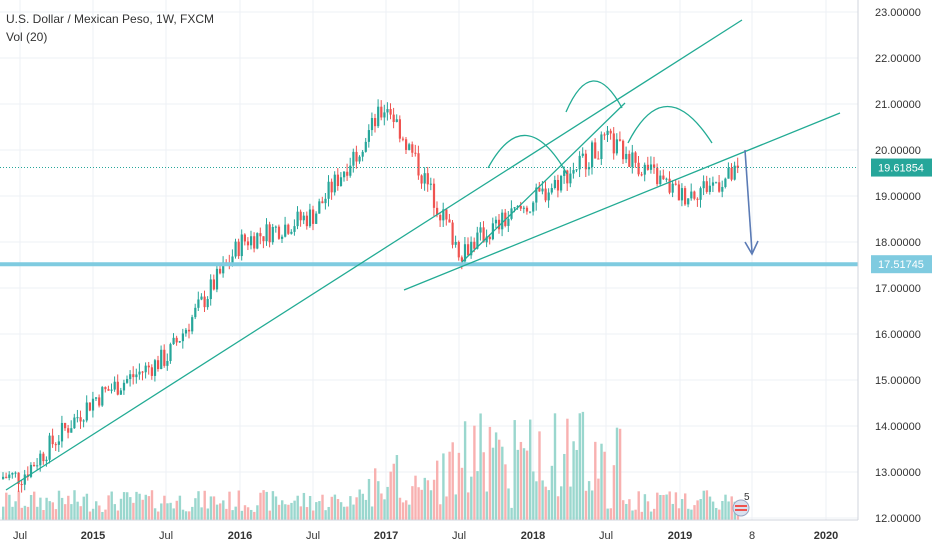 The height and width of the screenshot is (550, 932). Describe the element at coordinates (898, 105) in the screenshot. I see `y-tick-label: 21.00000` at that location.